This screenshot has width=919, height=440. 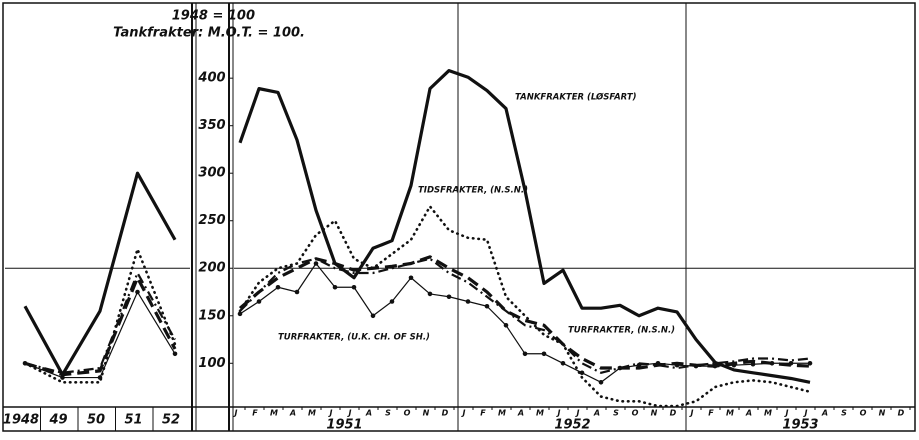 What do you see at coordinates (211, 173) in the screenshot?
I see `y-tick-label: 300` at bounding box center [211, 173].